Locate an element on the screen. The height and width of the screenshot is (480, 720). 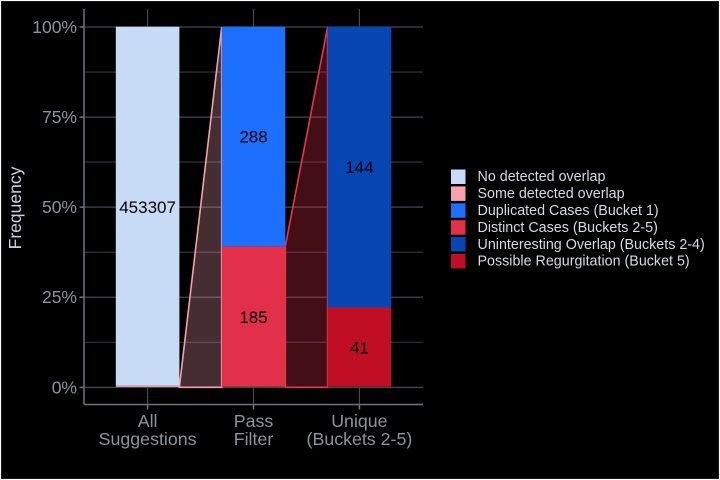
svg-text: 453307 is located at coordinates (147, 207).